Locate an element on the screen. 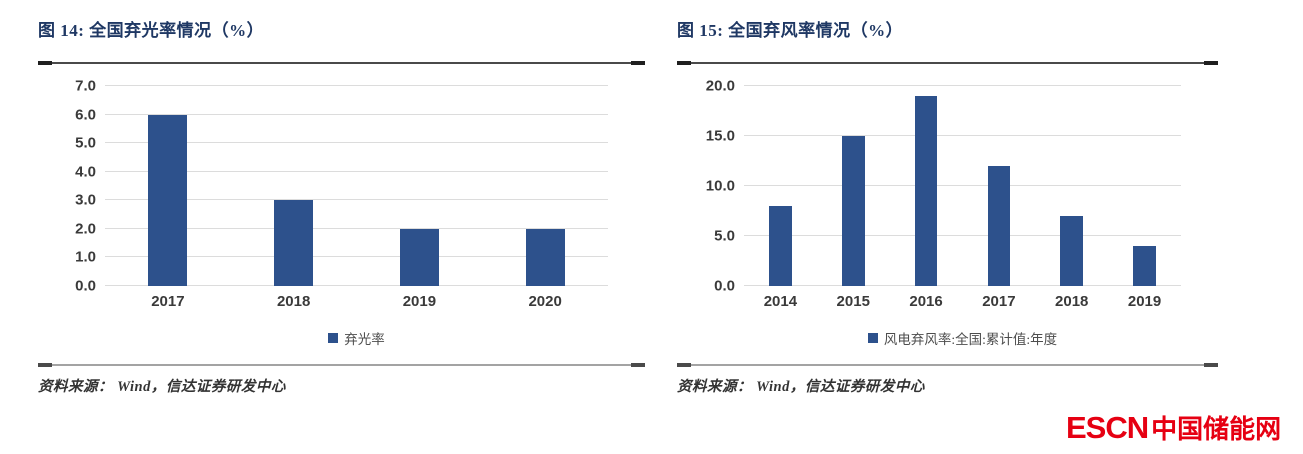  bar-2020 is located at coordinates (545, 257).